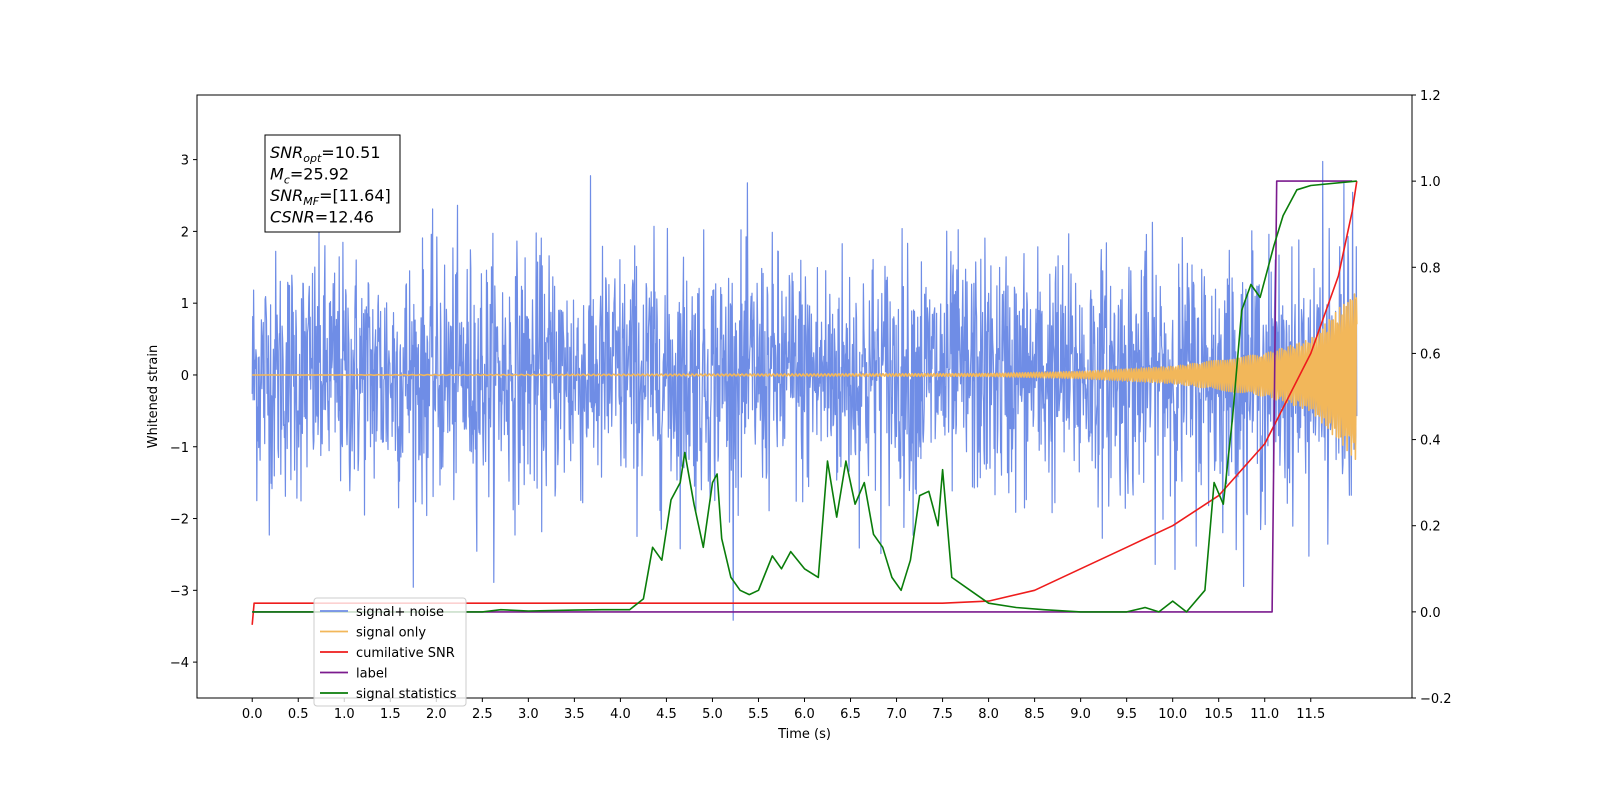  Describe the element at coordinates (712, 714) in the screenshot. I see `x-tick-label: 5.0` at that location.